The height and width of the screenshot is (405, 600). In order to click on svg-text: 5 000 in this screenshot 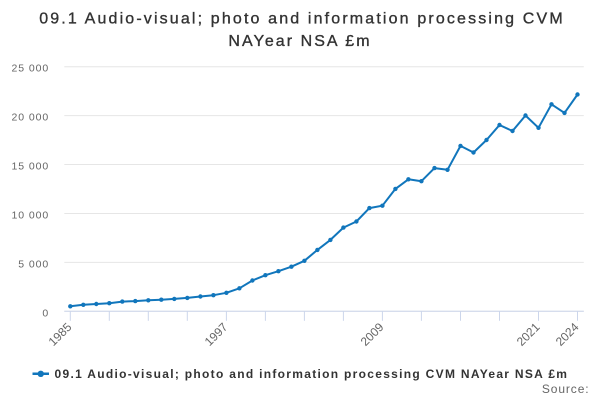, I will do `click(33, 264)`.